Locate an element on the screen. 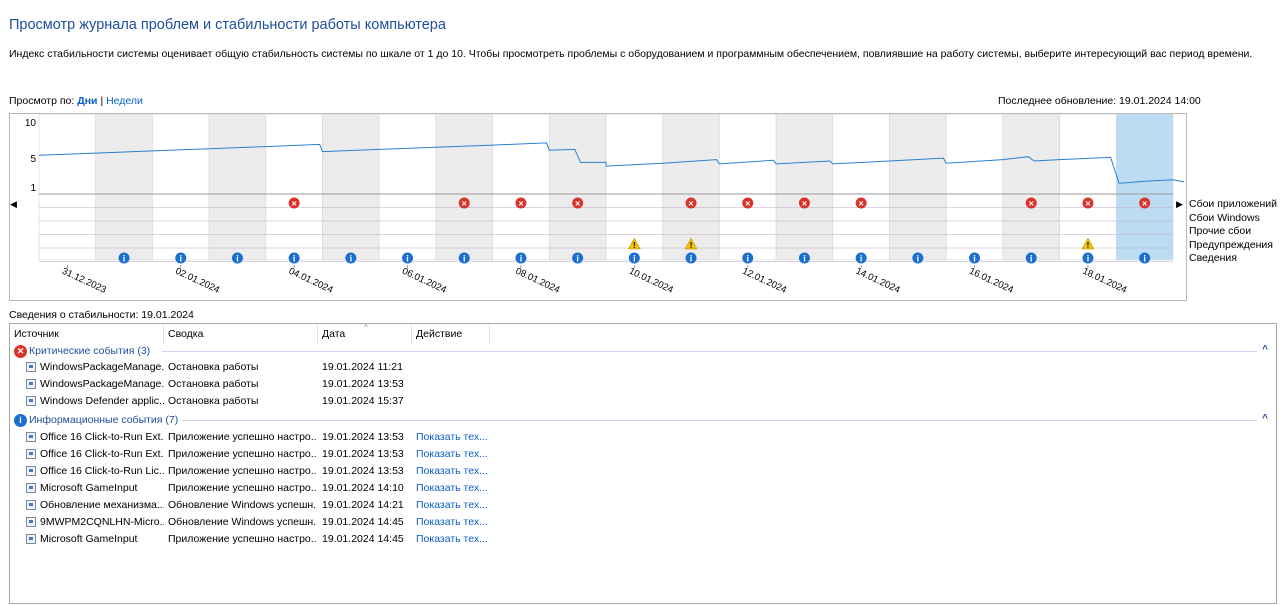 This screenshot has height=605, width=1280. critical-events-group: ✕ Критические события (3) is located at coordinates (82, 351).